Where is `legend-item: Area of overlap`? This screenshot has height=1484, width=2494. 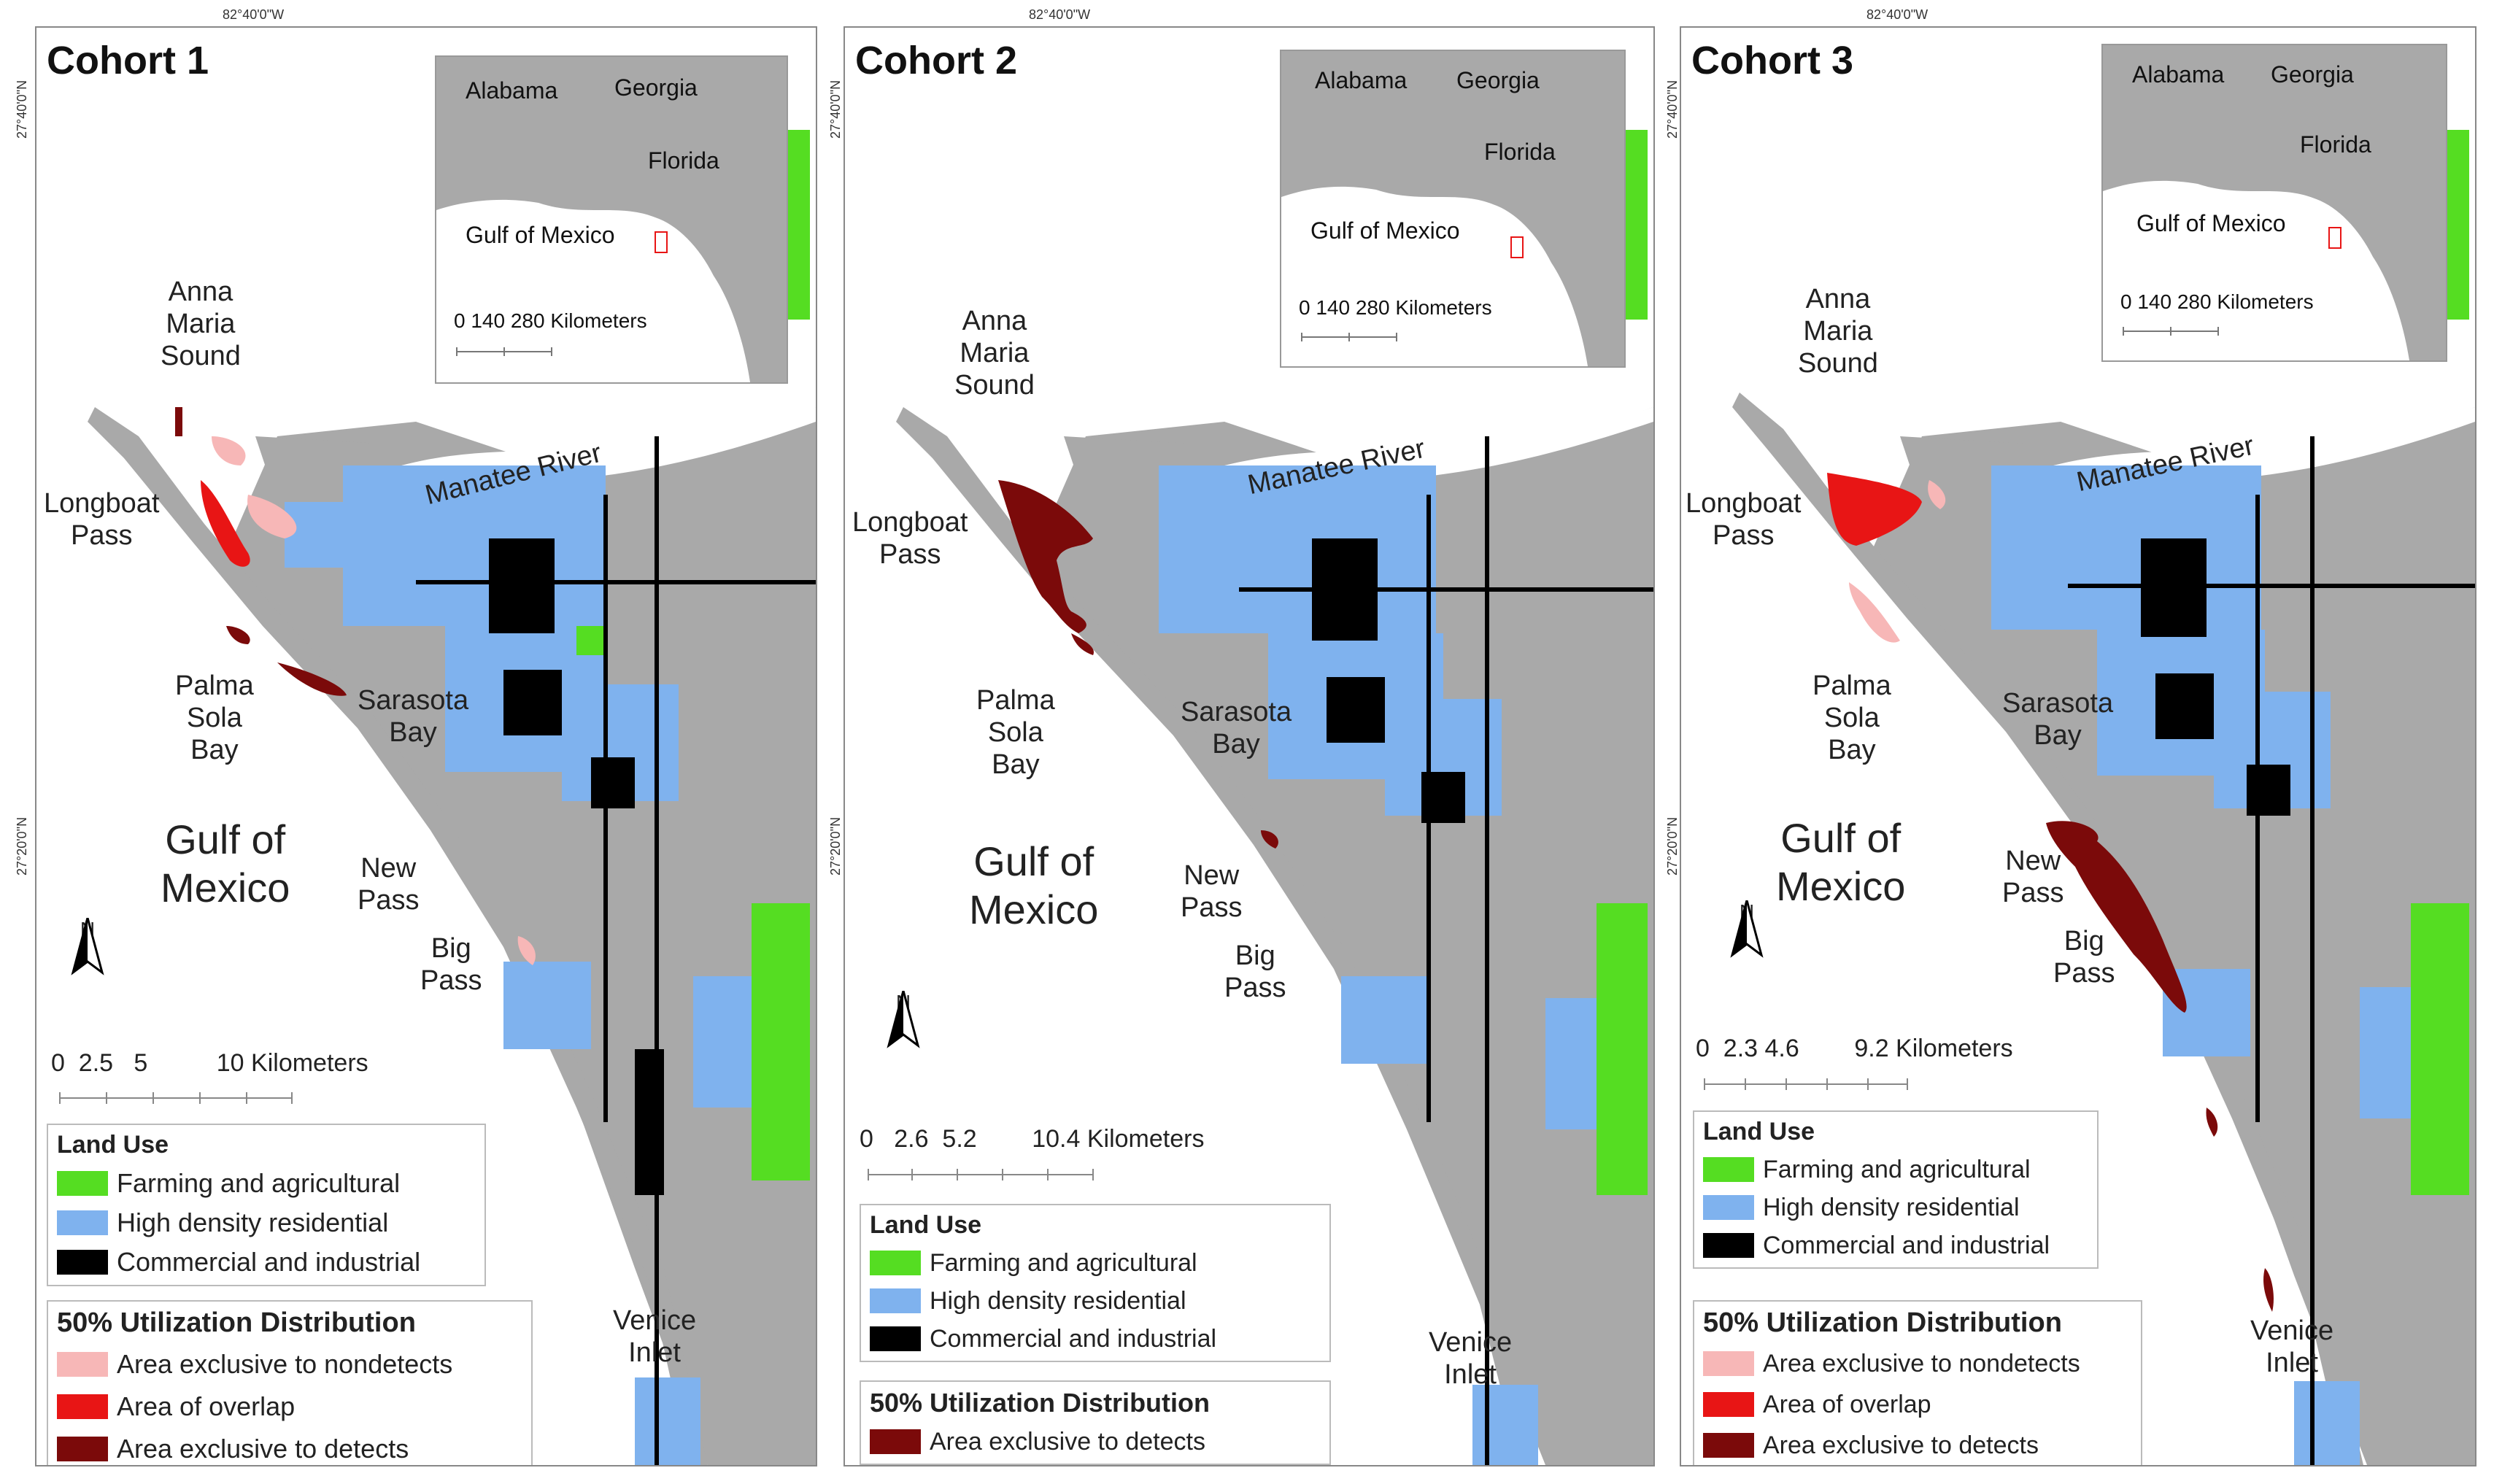 legend-item: Area of overlap is located at coordinates (290, 1407).